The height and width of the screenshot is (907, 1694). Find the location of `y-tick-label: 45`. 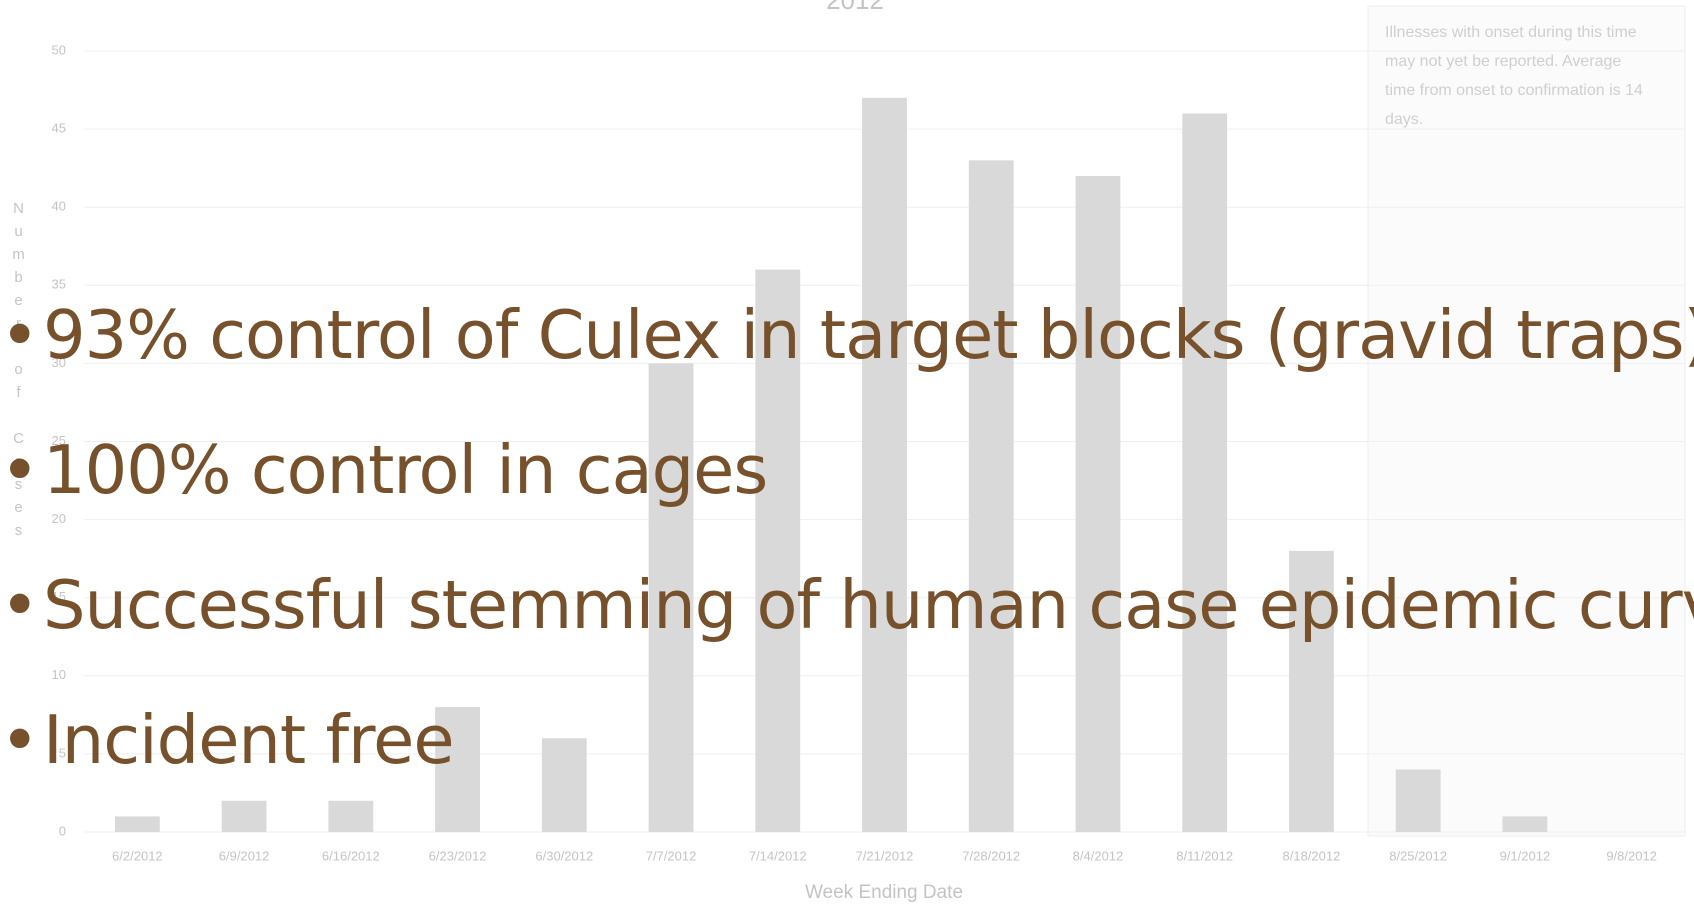

y-tick-label: 45 is located at coordinates (59, 128).